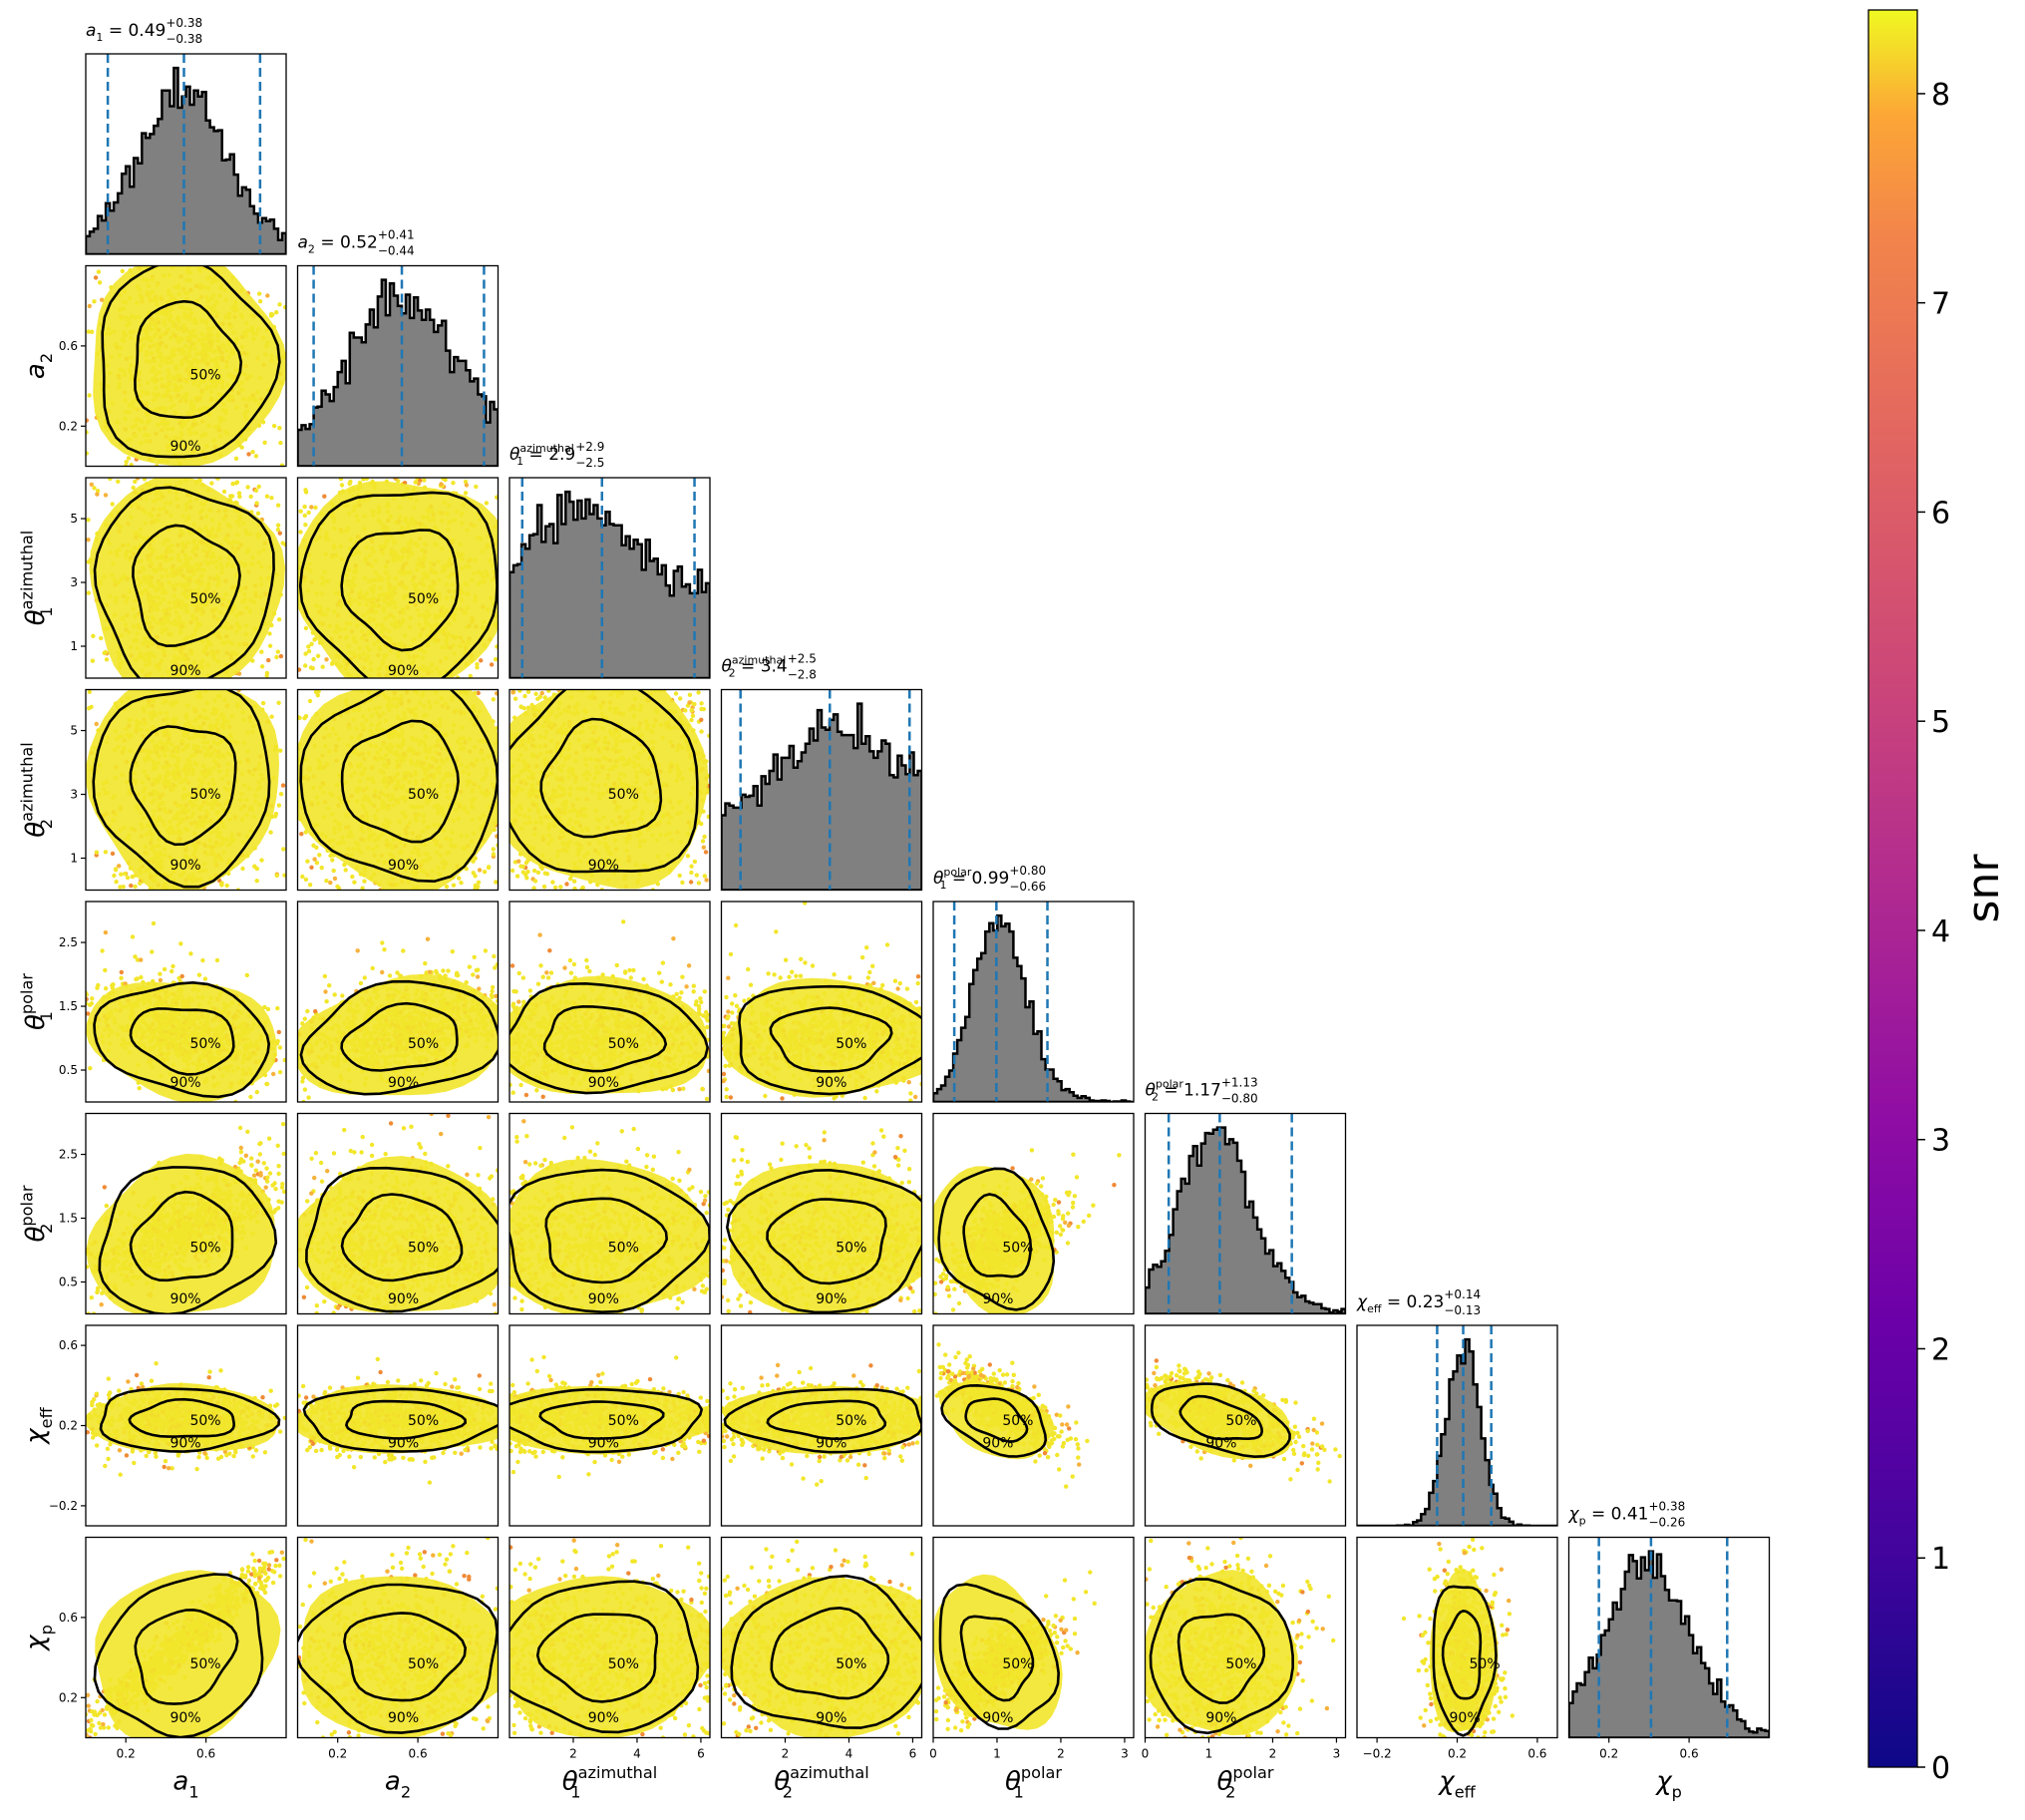 This screenshot has width=2025, height=1820. I want to click on title-minus-error: −0.26, so click(1667, 1523).